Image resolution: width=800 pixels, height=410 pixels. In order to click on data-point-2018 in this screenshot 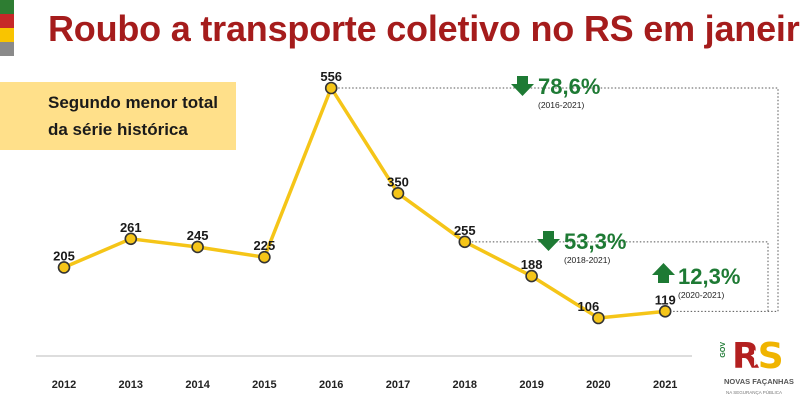, I will do `click(465, 242)`.